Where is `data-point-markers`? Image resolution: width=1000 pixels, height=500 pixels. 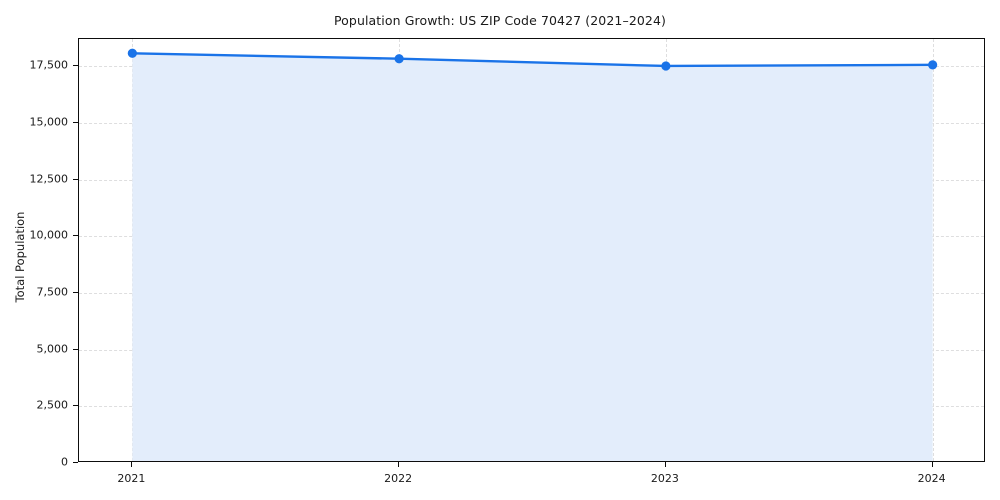
data-point-markers is located at coordinates (532, 59).